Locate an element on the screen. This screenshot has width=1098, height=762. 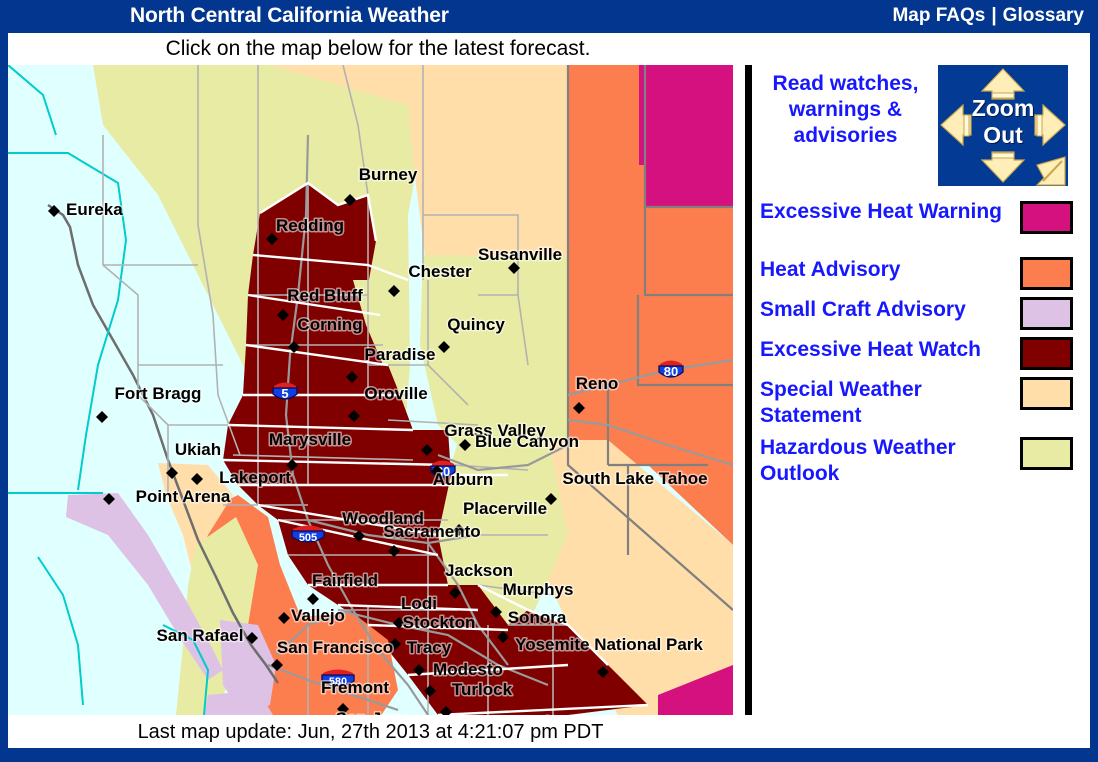
legend-item-excessive-heat-warning: Excessive Heat Warning is located at coordinates (924, 227).